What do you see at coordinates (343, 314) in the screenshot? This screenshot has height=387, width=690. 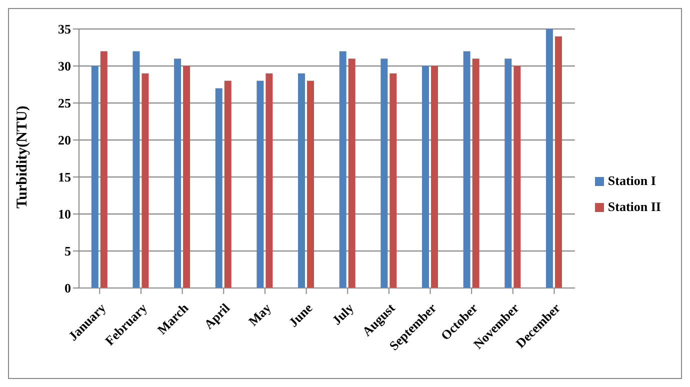 I see `x-tick-label: July` at bounding box center [343, 314].